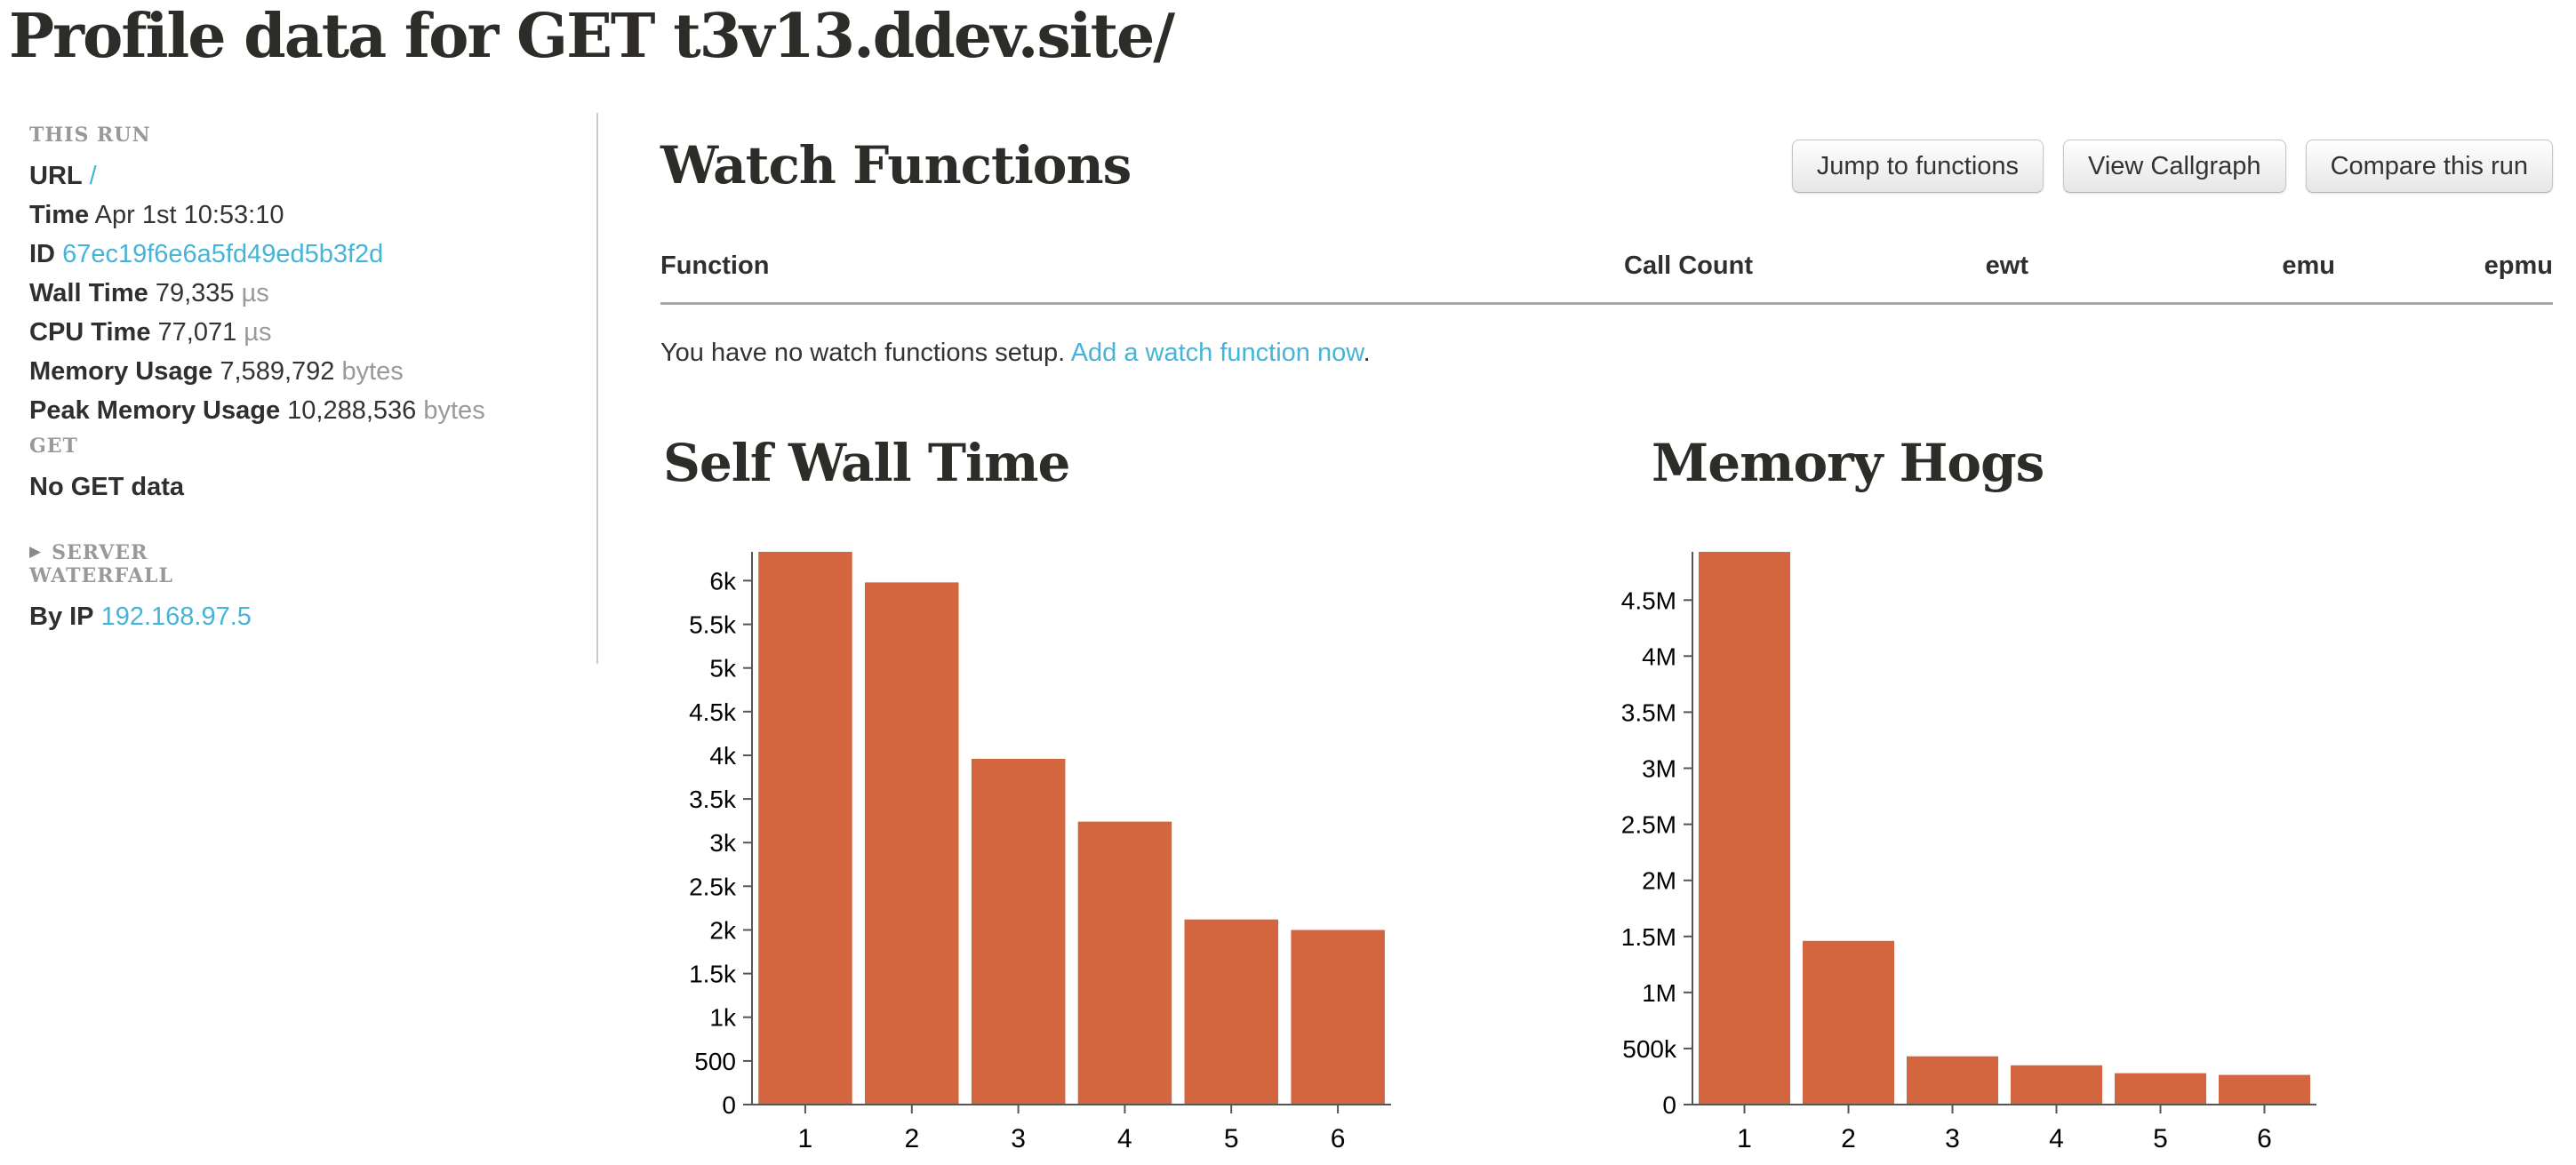 The width and height of the screenshot is (2576, 1165). I want to click on y-tick-label: 3M, so click(1659, 769).